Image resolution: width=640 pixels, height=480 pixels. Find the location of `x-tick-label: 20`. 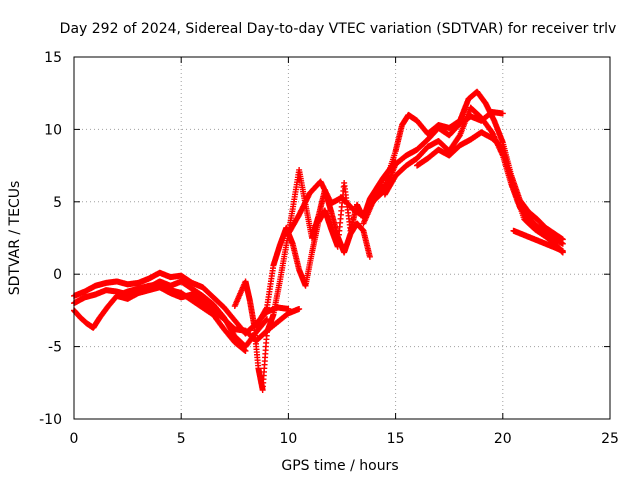

x-tick-label: 20 is located at coordinates (503, 439).